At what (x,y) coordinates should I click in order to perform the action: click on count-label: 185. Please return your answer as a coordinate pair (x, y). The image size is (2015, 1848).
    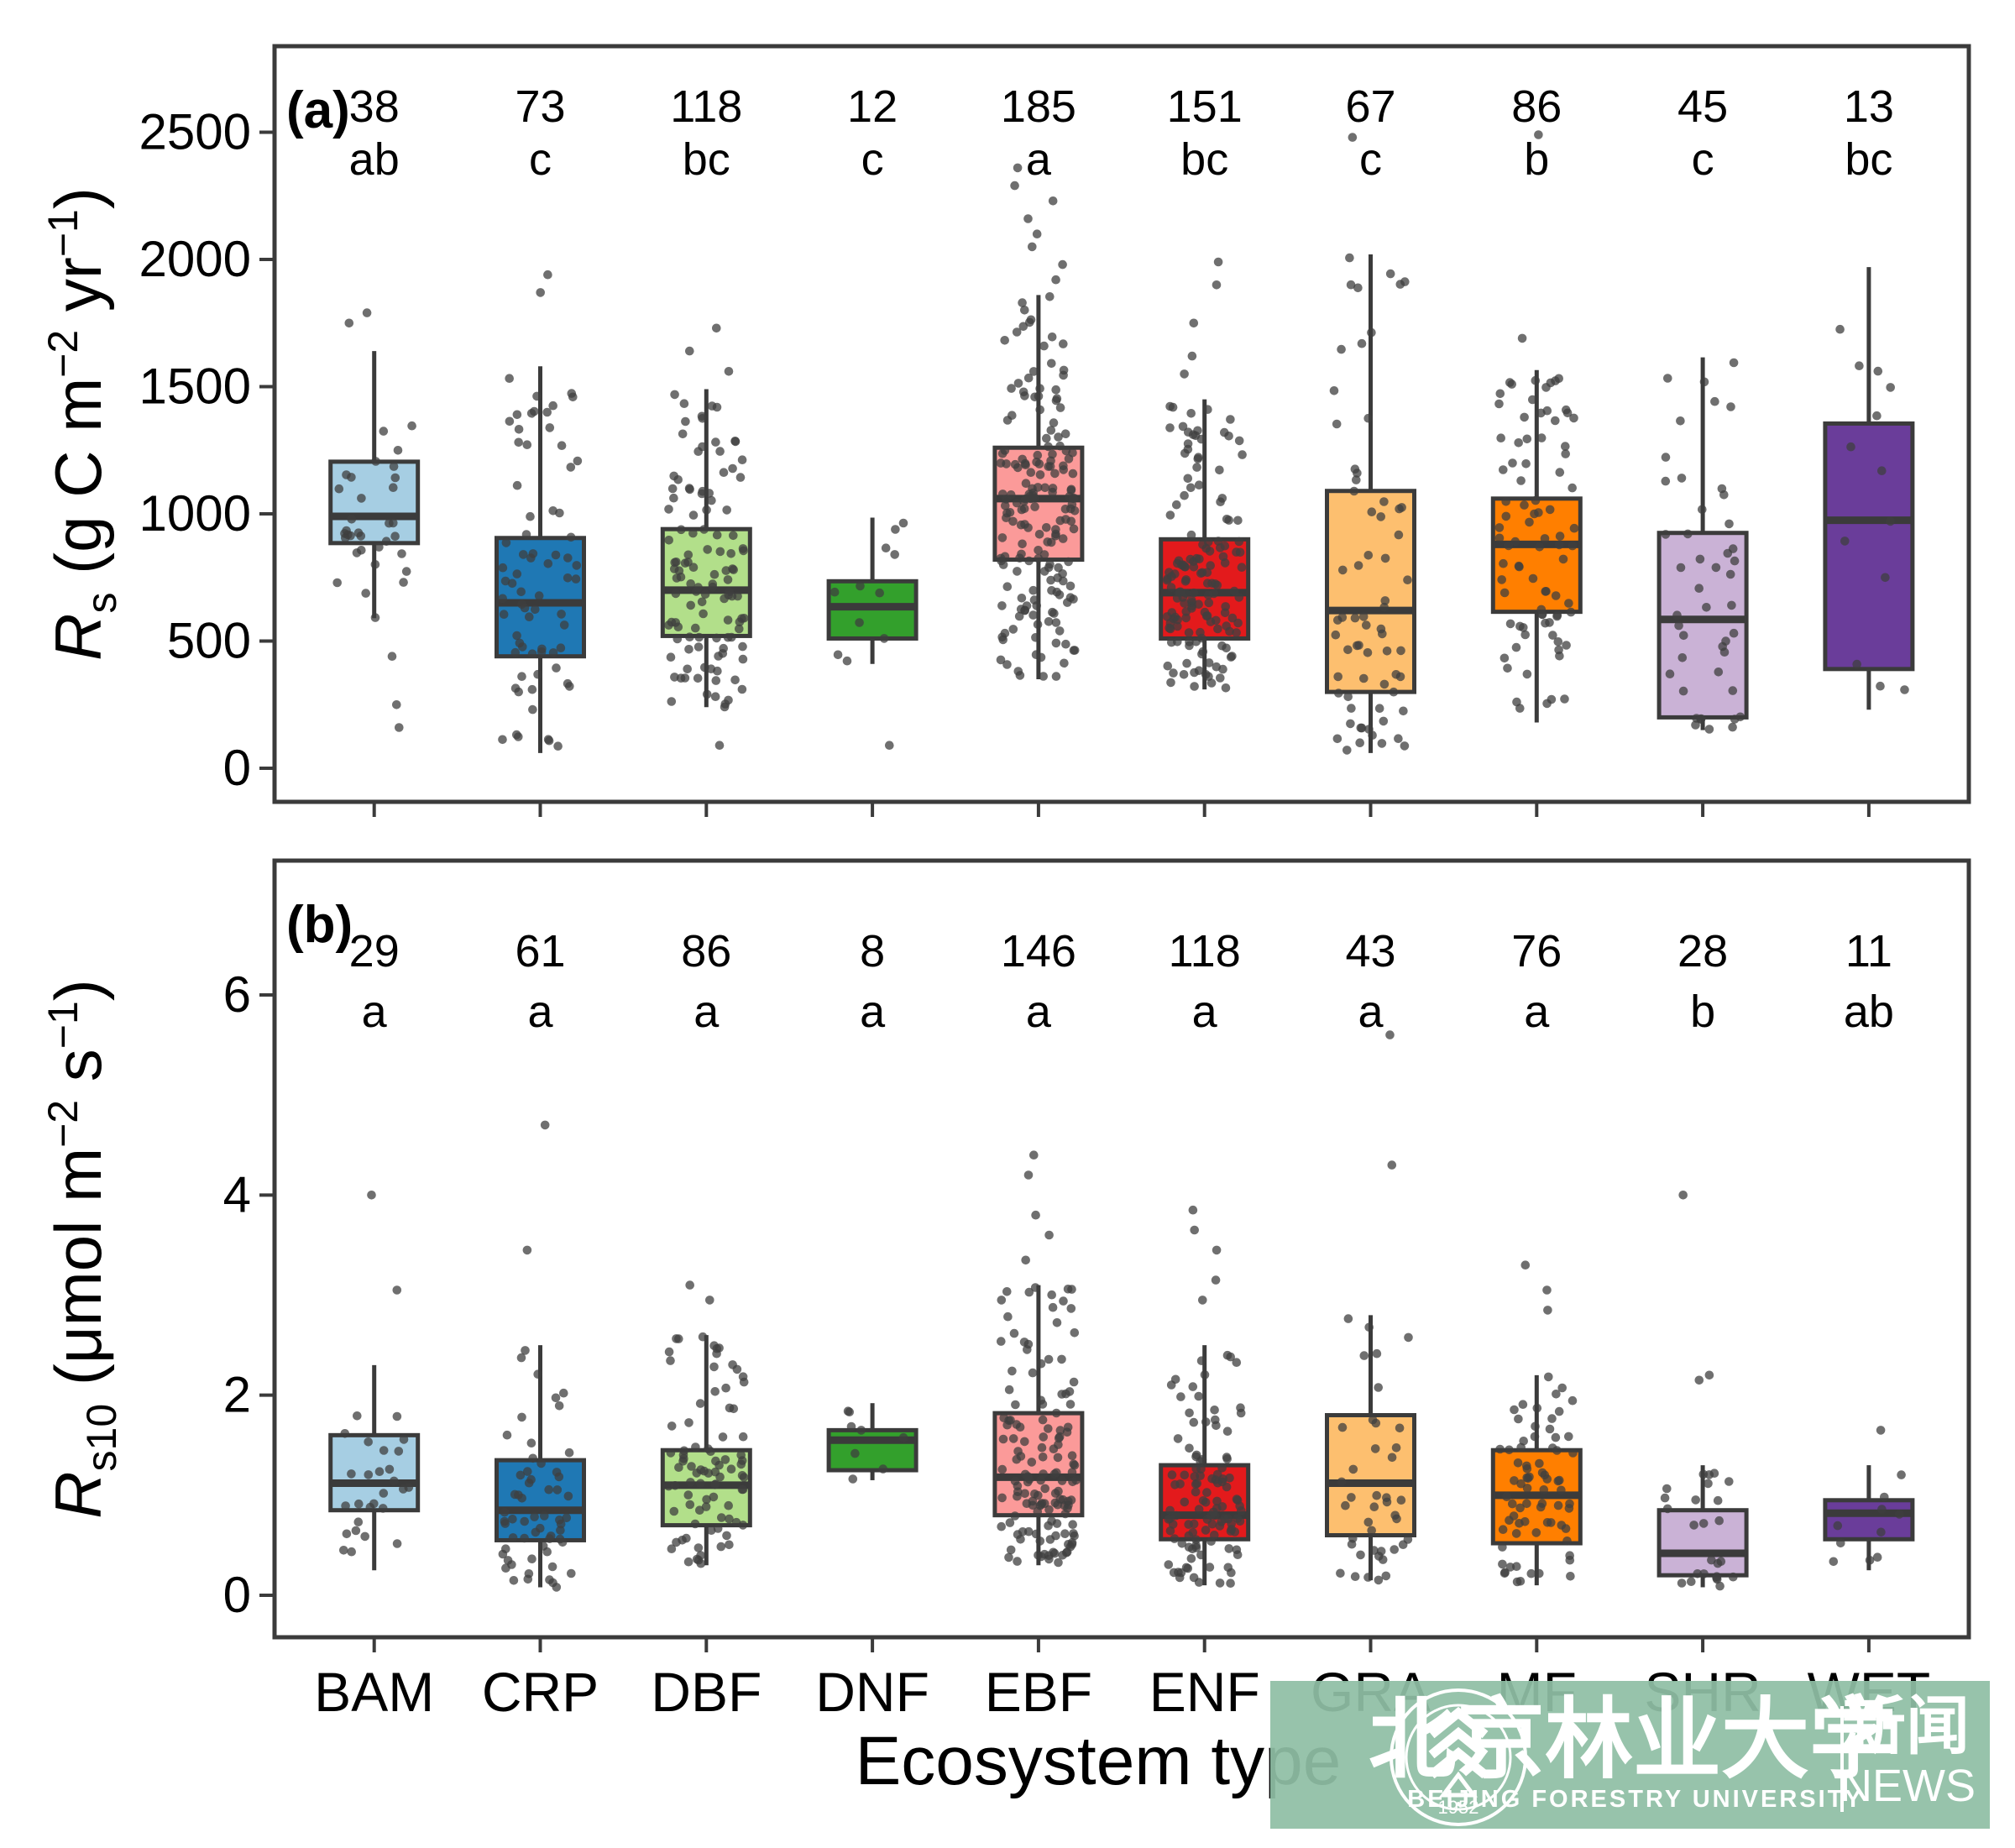
    Looking at the image, I should click on (1038, 107).